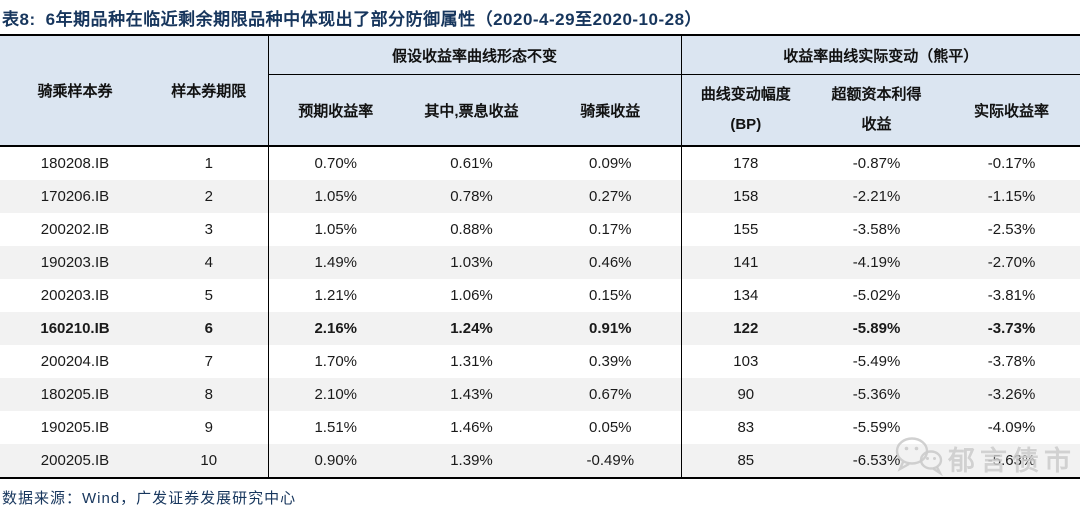  What do you see at coordinates (876, 196) in the screenshot?
I see `cell-excess-gain: -2.21%` at bounding box center [876, 196].